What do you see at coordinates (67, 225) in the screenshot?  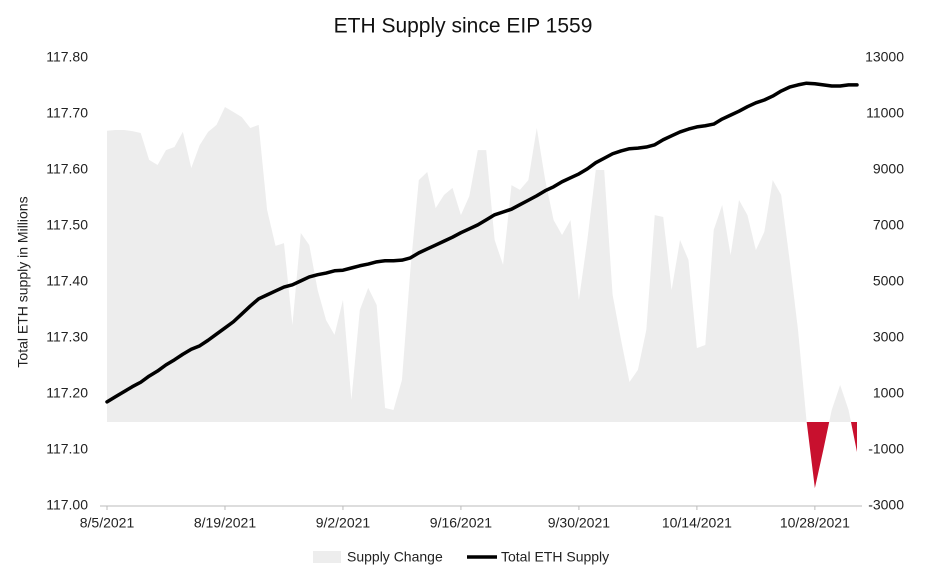 I see `y-tick-label: 117.50` at bounding box center [67, 225].